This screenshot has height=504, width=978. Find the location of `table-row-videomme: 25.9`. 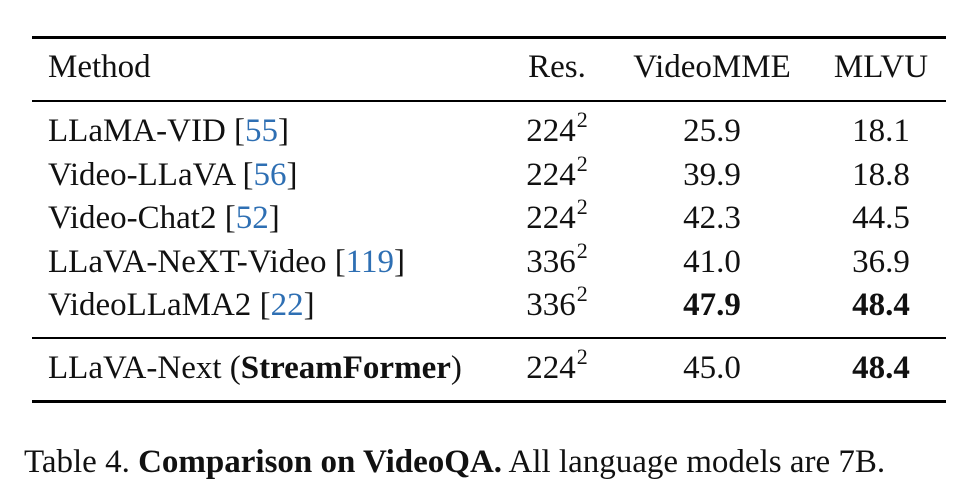

table-row-videomme: 25.9 is located at coordinates (712, 131).